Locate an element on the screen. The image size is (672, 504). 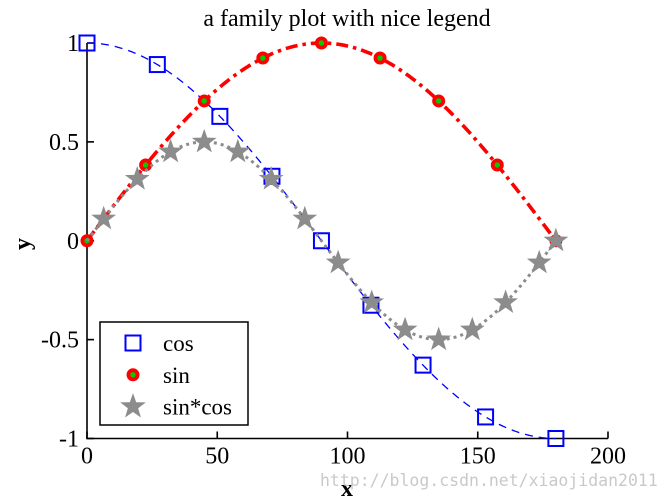
y-tick-label: 1 is located at coordinates (73, 44).